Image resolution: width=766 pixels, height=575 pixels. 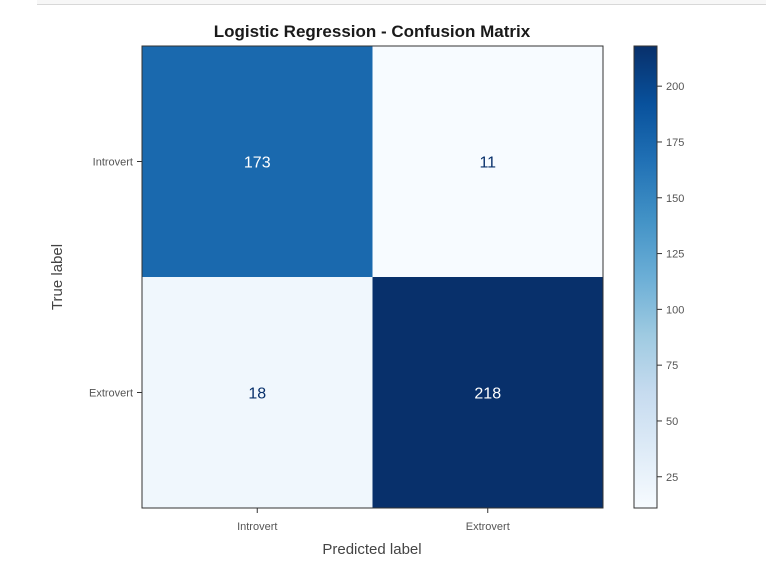 What do you see at coordinates (401, 2) in the screenshot?
I see `output-cell-top-border` at bounding box center [401, 2].